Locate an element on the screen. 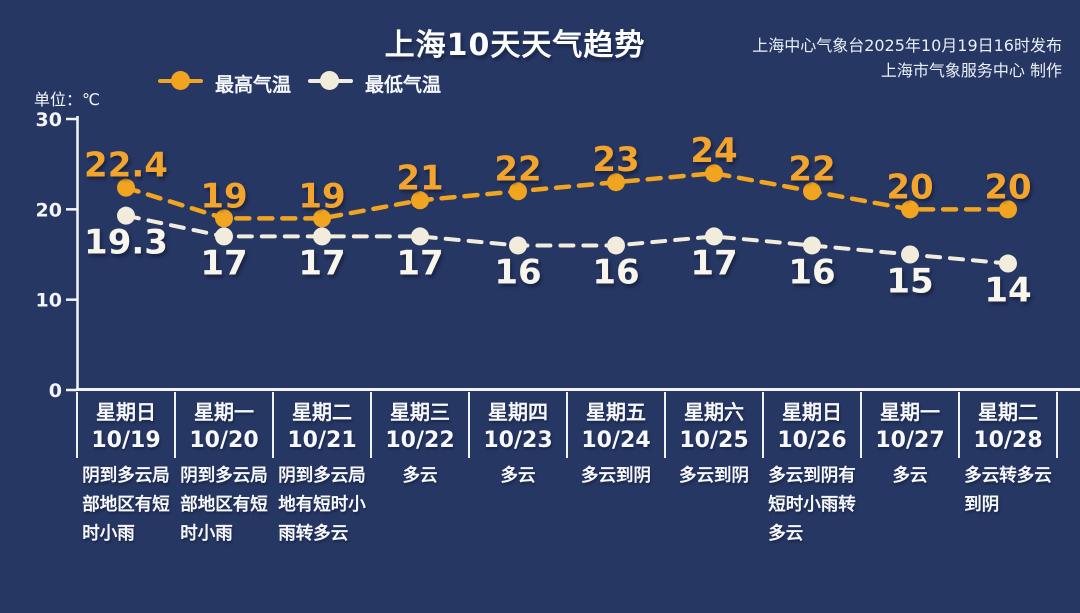 This screenshot has height=613, width=1080. high-temp-line is located at coordinates (567, 195).